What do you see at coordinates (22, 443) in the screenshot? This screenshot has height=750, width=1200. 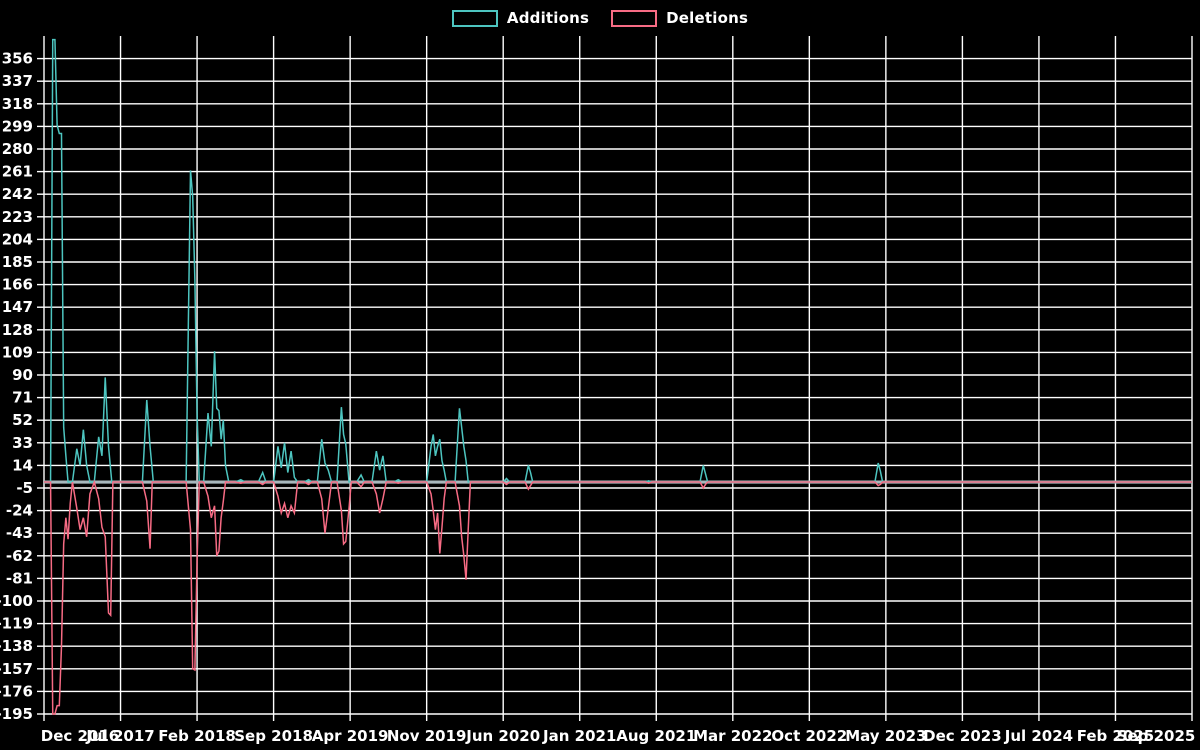 I see `y-tick-label: 33` at bounding box center [22, 443].